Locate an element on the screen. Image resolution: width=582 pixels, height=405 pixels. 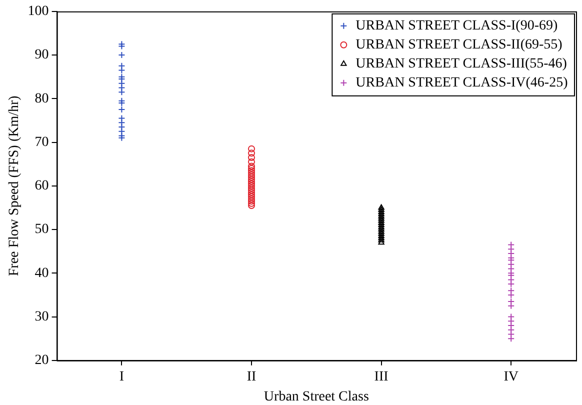
y-axis-title: Free Flow Speed (FFS) (Km/hr) is located at coordinates (14, 185).